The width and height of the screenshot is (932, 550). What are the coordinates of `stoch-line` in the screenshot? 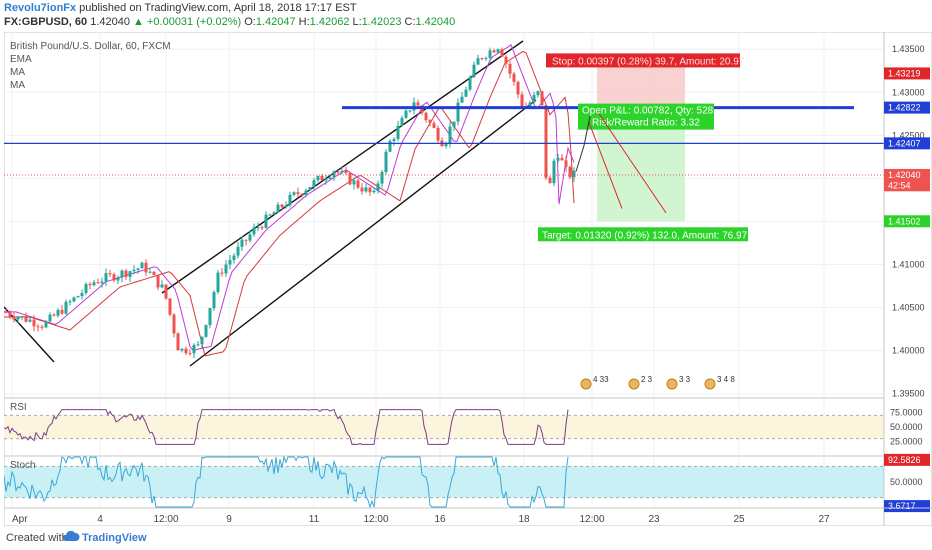 It's located at (286, 482).